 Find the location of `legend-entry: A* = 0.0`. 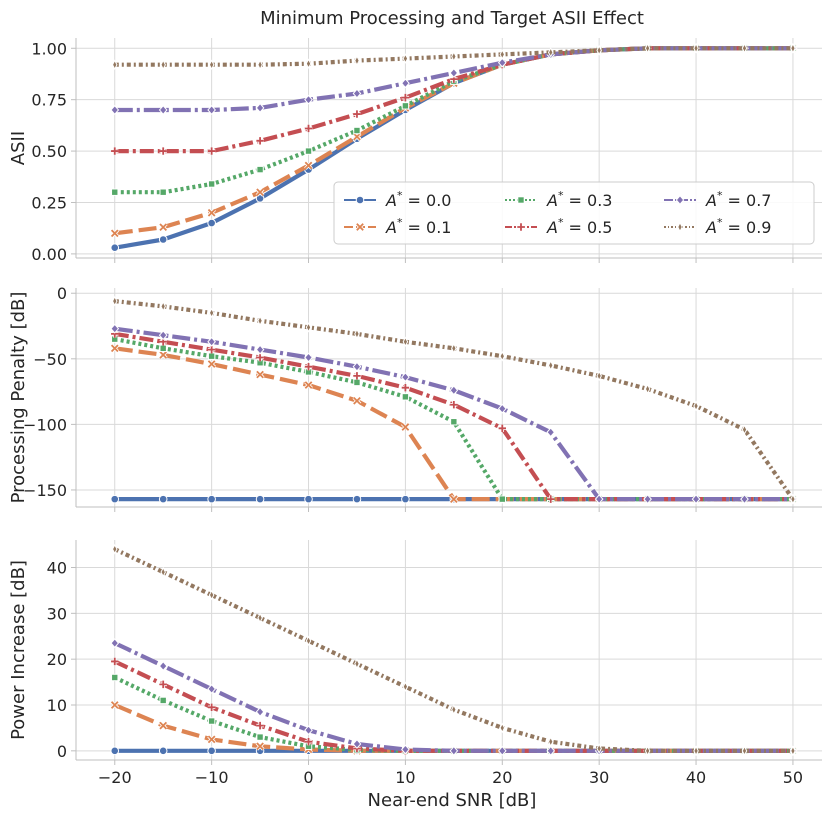

legend-entry: A* = 0.0 is located at coordinates (397, 199).